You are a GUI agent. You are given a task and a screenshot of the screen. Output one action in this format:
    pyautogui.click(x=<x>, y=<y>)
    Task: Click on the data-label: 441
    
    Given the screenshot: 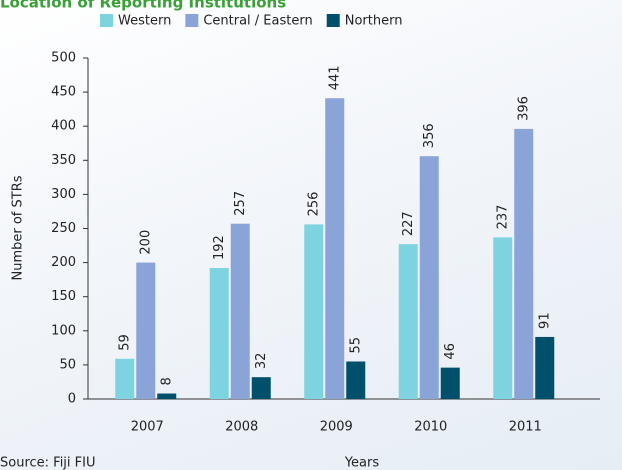 What is the action you would take?
    pyautogui.click(x=334, y=77)
    